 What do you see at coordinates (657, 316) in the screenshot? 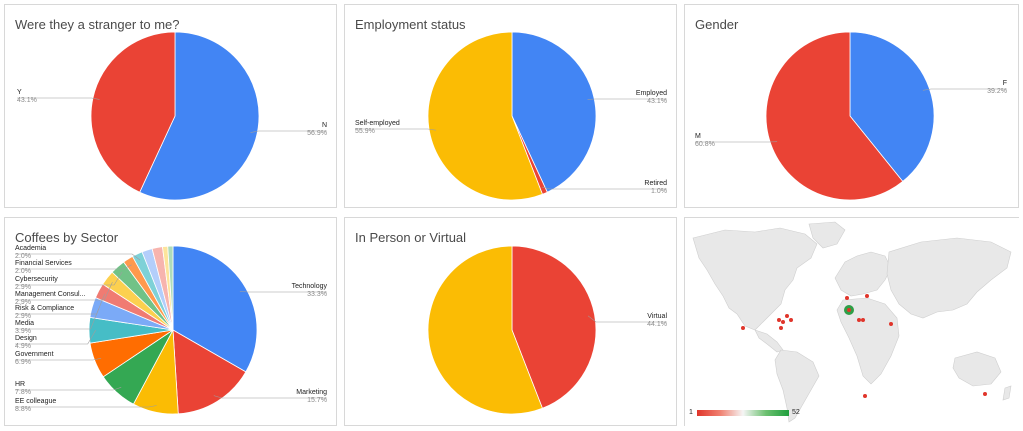
I see `slice-label: Virtual` at bounding box center [657, 316].